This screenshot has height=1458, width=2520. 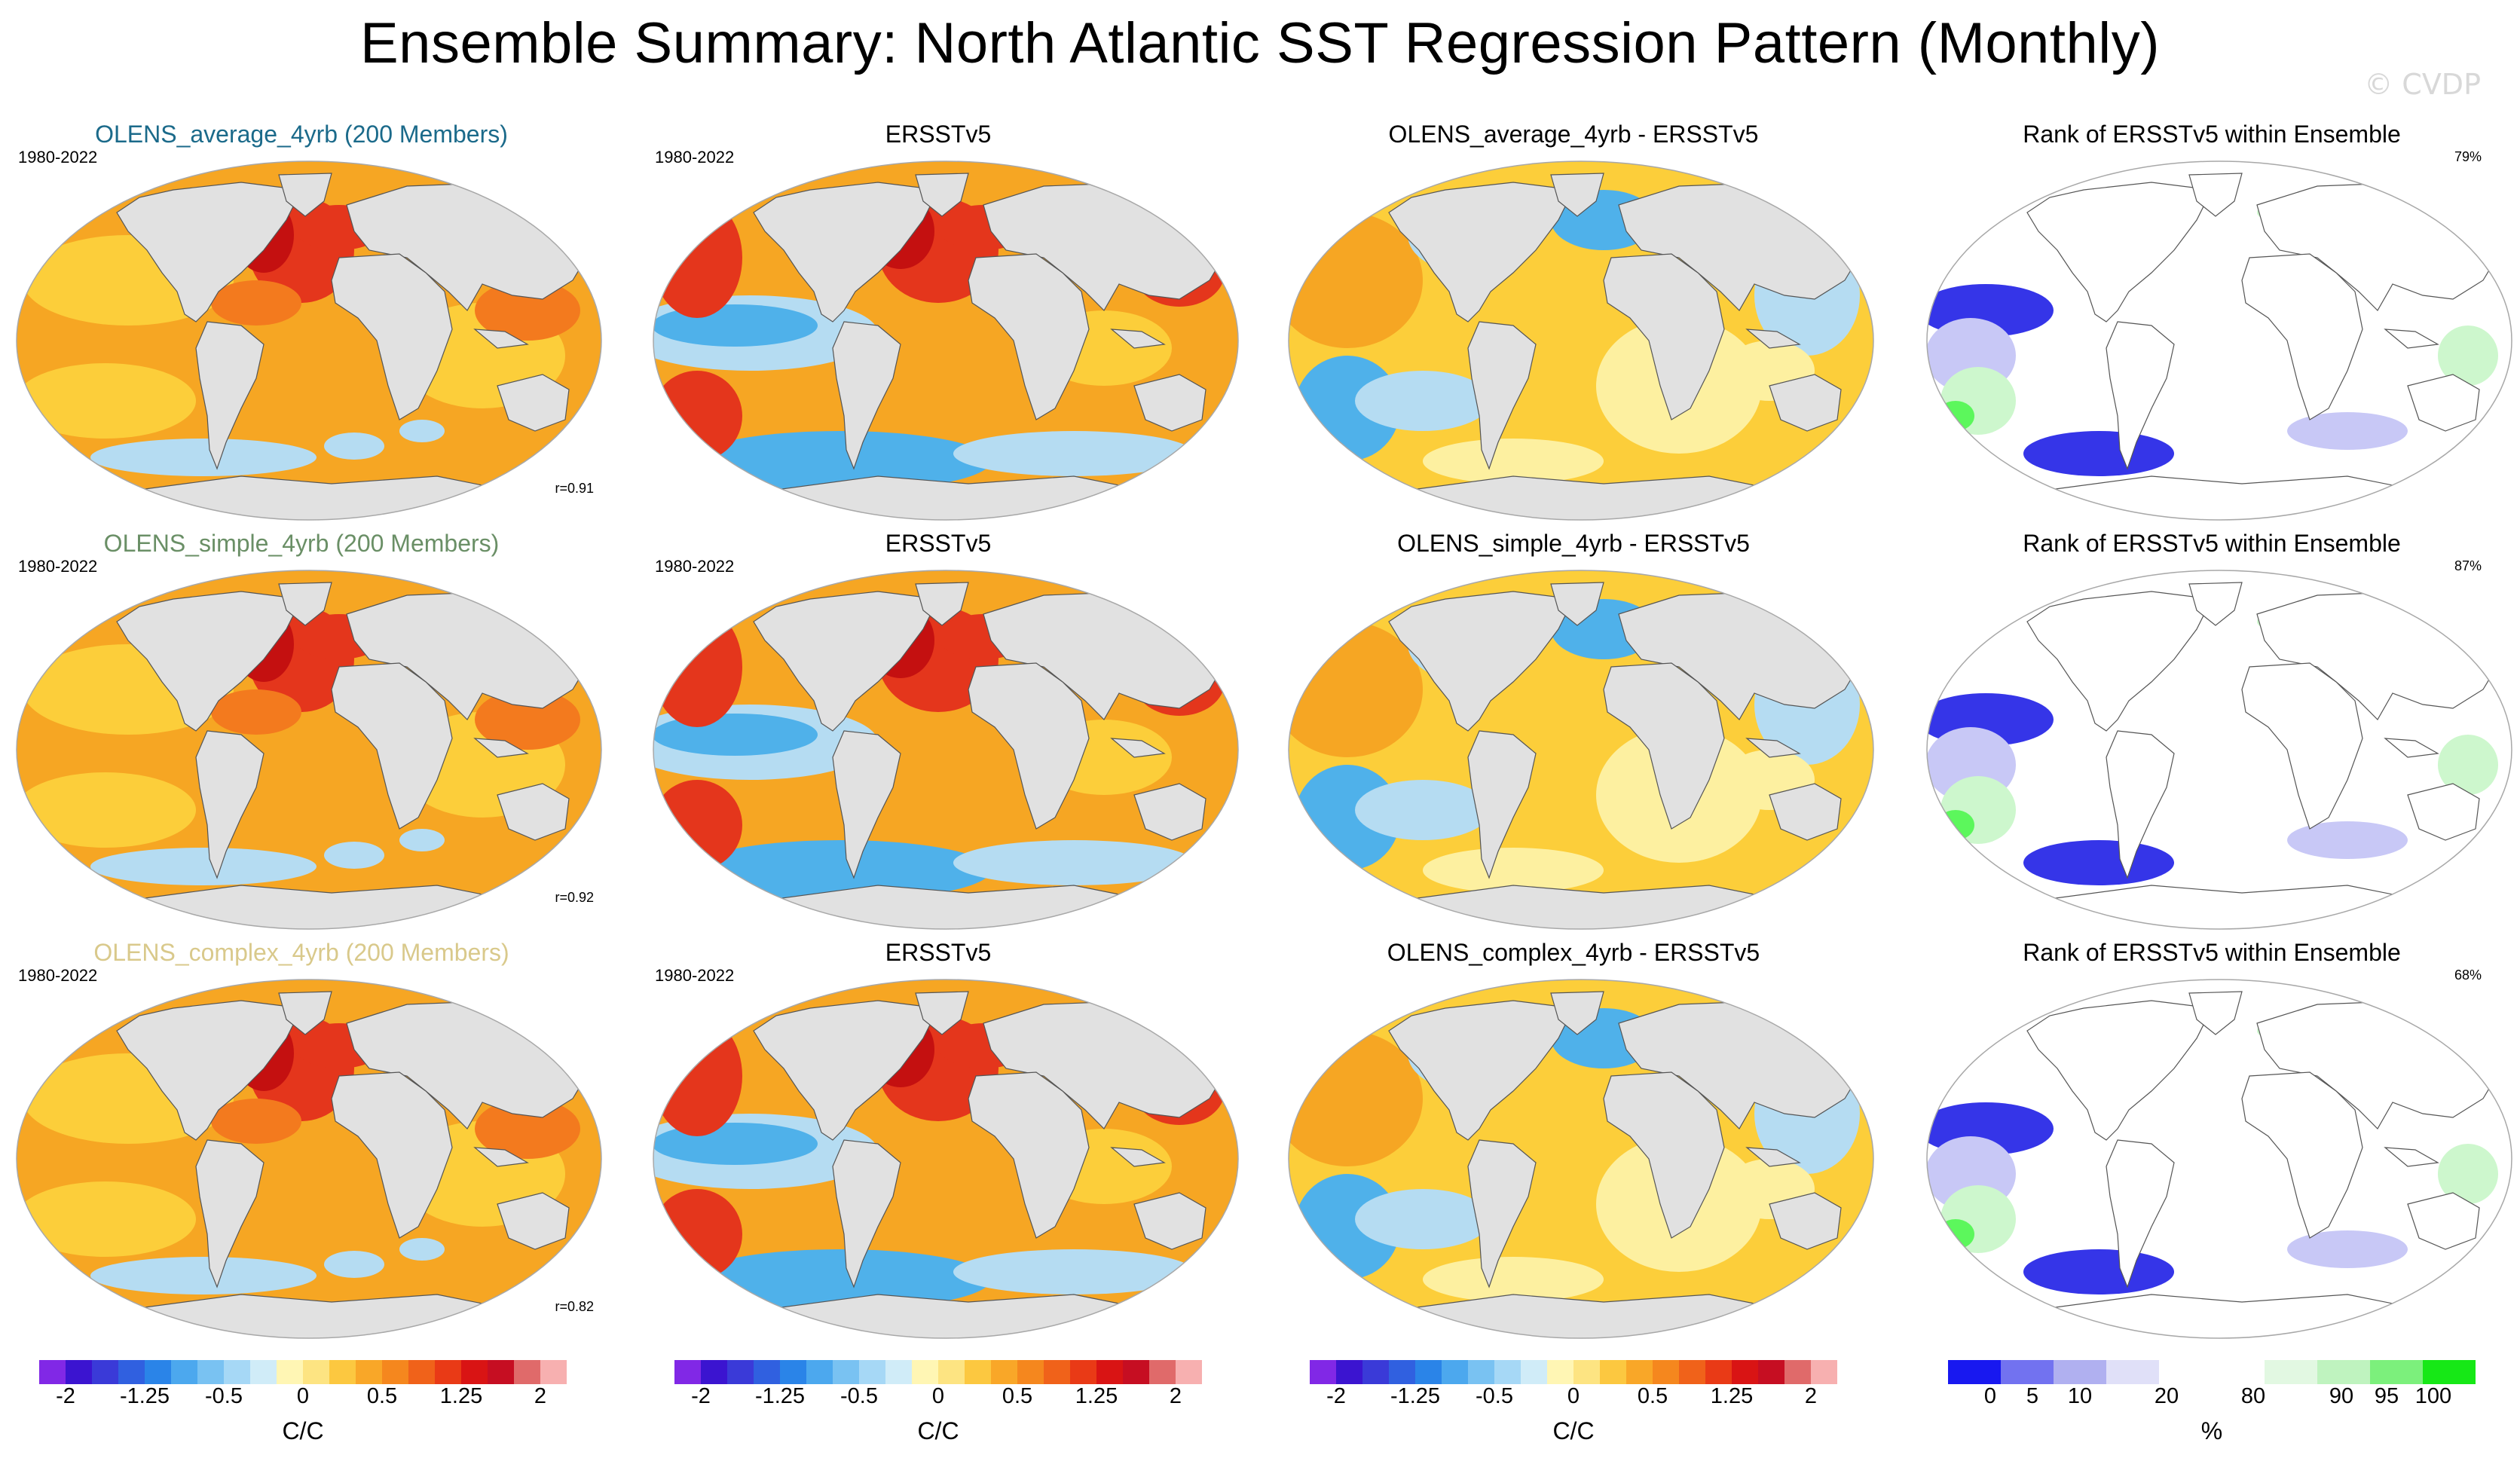 What do you see at coordinates (1573, 543) in the screenshot?
I see `panel-title: OLENS_simple_4yrb - ERSSTv5` at bounding box center [1573, 543].